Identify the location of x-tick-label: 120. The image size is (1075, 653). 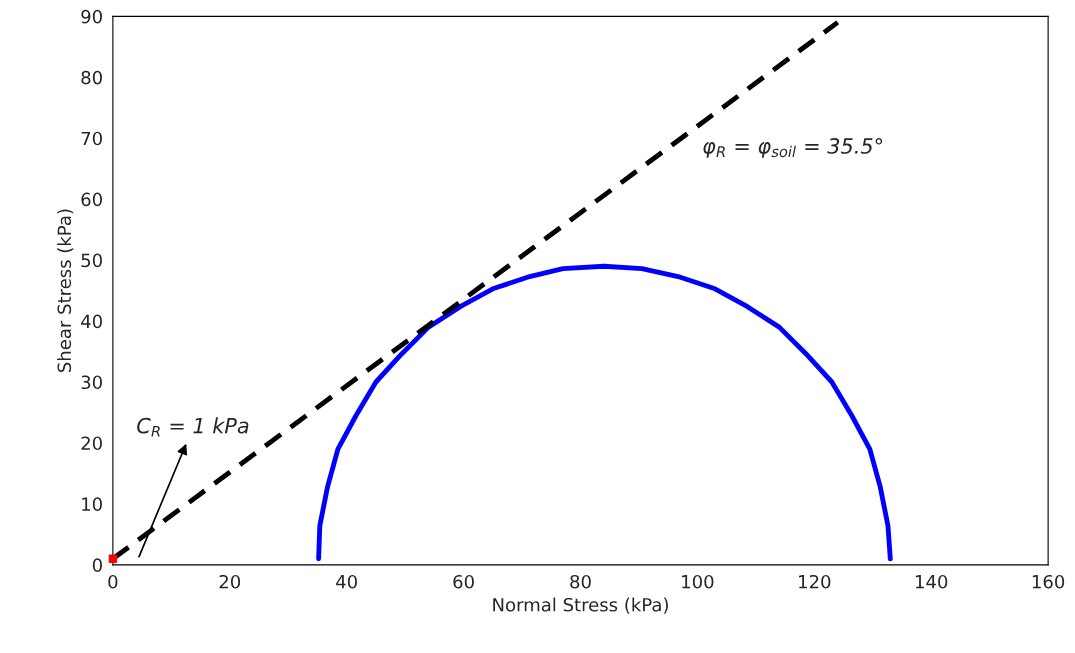
(815, 581).